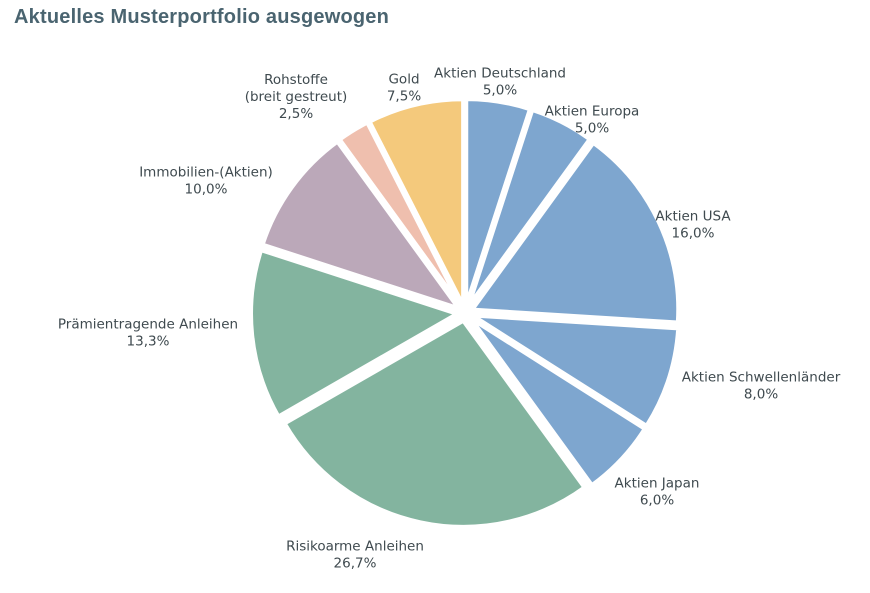 The image size is (870, 593). I want to click on slice-label-risikoarme-anleihen: Risikoarme Anleihen 26,7%, so click(355, 555).